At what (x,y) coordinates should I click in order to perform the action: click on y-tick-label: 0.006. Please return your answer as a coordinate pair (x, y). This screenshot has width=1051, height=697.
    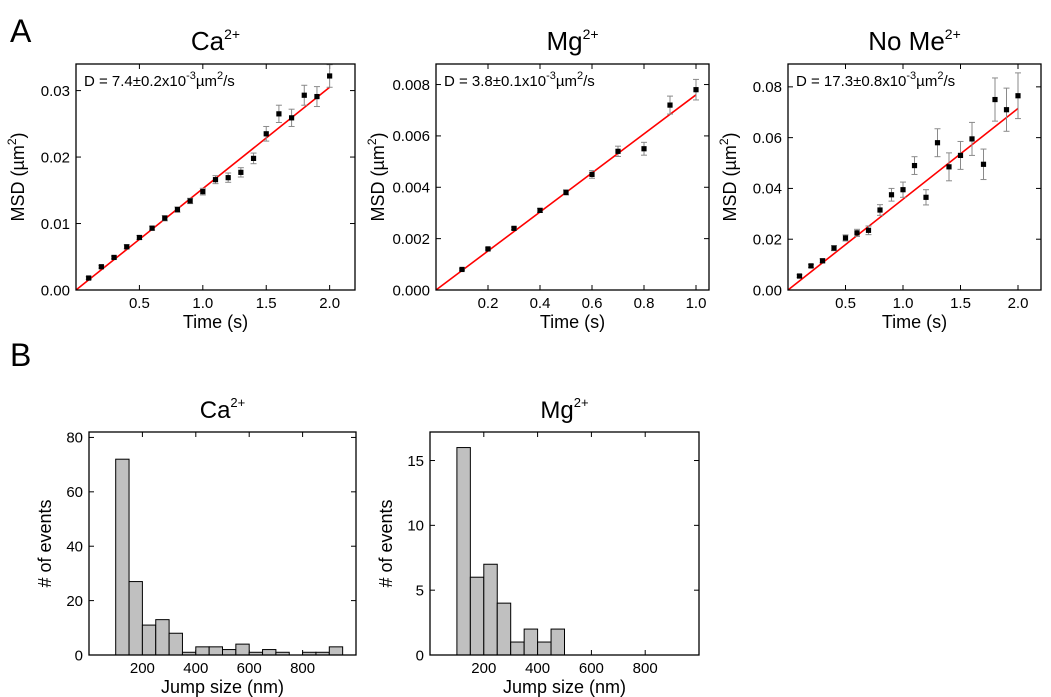
    Looking at the image, I should click on (411, 136).